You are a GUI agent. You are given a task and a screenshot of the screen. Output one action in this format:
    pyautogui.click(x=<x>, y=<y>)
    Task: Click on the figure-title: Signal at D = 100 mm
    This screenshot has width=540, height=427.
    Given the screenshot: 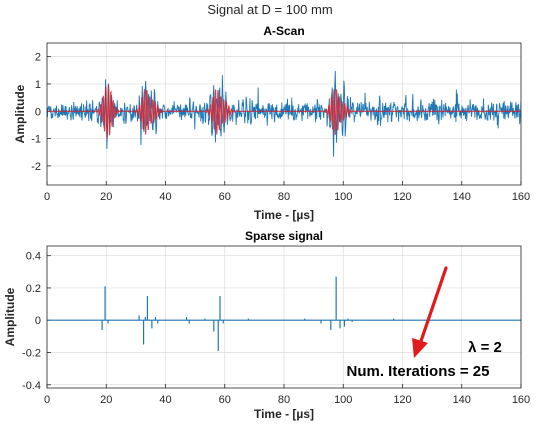 What is the action you would take?
    pyautogui.click(x=269, y=9)
    